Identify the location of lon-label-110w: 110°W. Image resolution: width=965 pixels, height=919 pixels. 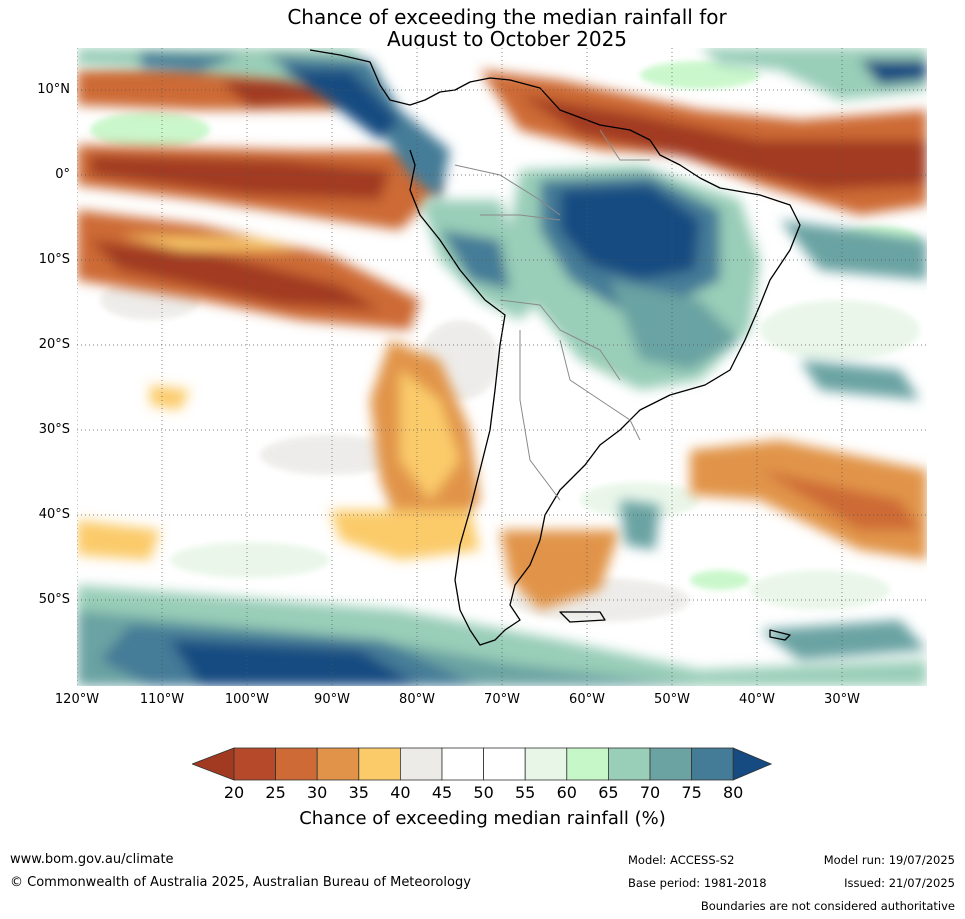
(162, 699).